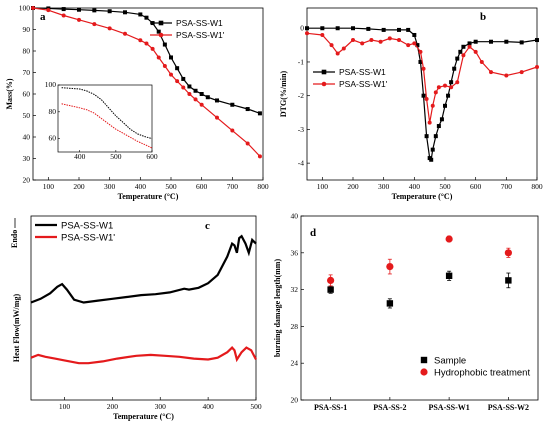  I want to click on x-tick-label: 800, so click(263, 186).